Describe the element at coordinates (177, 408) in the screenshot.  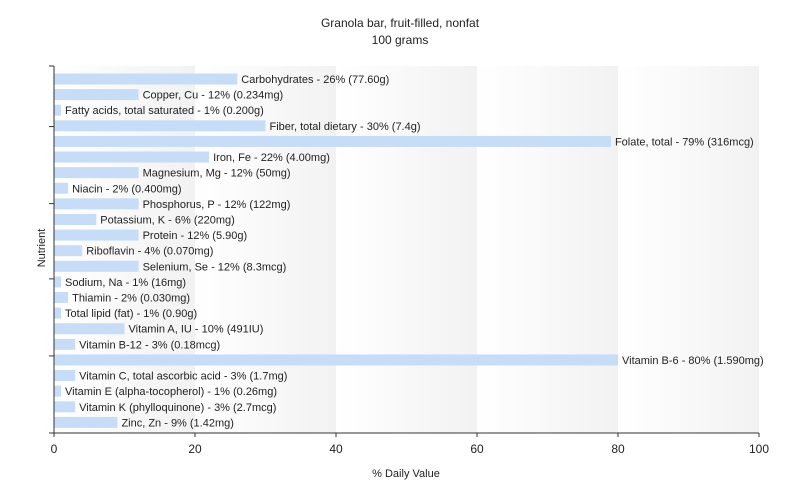
I see `bar-label: Vitamin K (phylloquinone) - 3% (2.7mcg)` at that location.